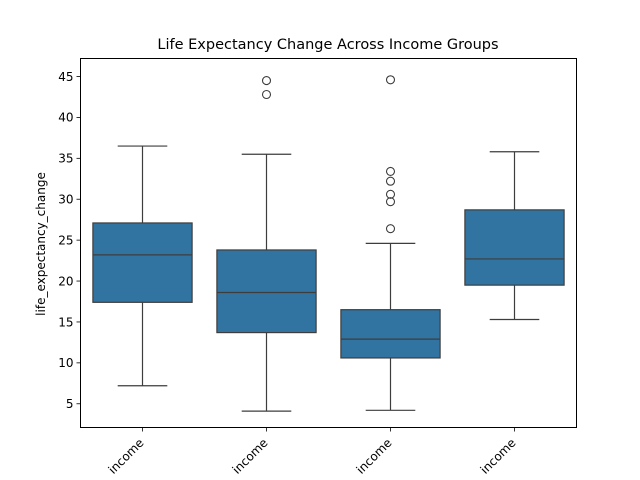 This screenshot has height=480, width=640. What do you see at coordinates (65, 118) in the screenshot?
I see `y-tick-label: 40` at bounding box center [65, 118].